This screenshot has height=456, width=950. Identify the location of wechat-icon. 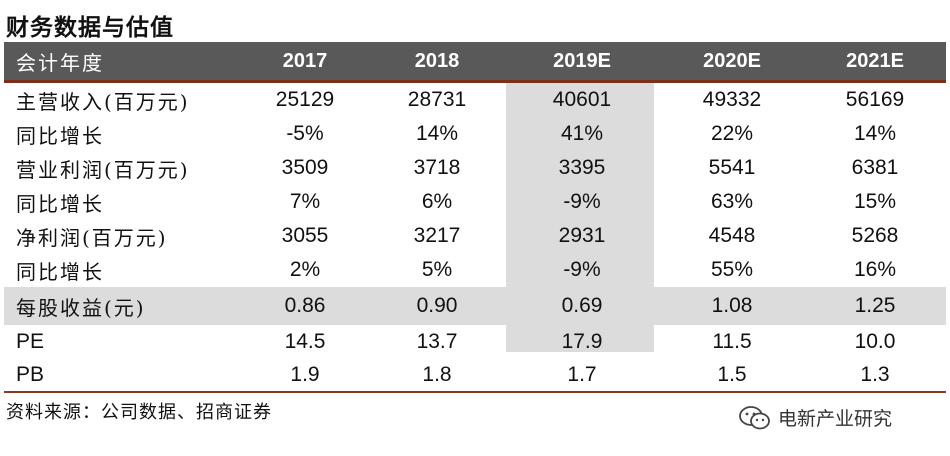
(754, 417).